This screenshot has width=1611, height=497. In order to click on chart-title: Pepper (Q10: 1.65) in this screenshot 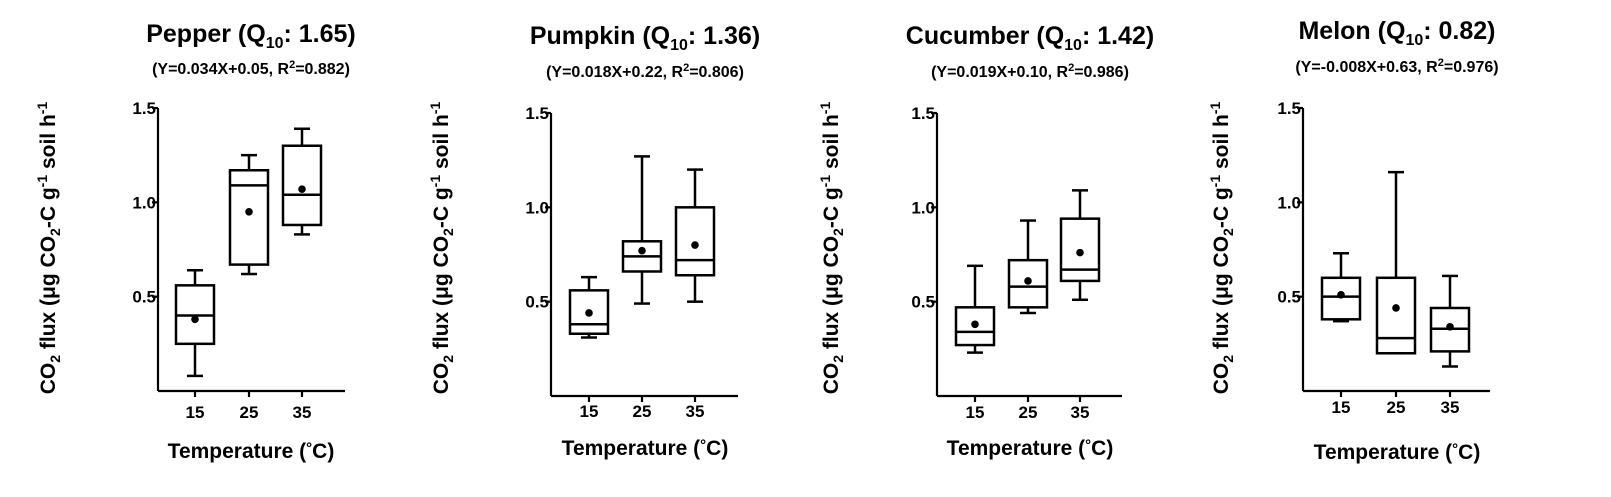, I will do `click(251, 36)`.